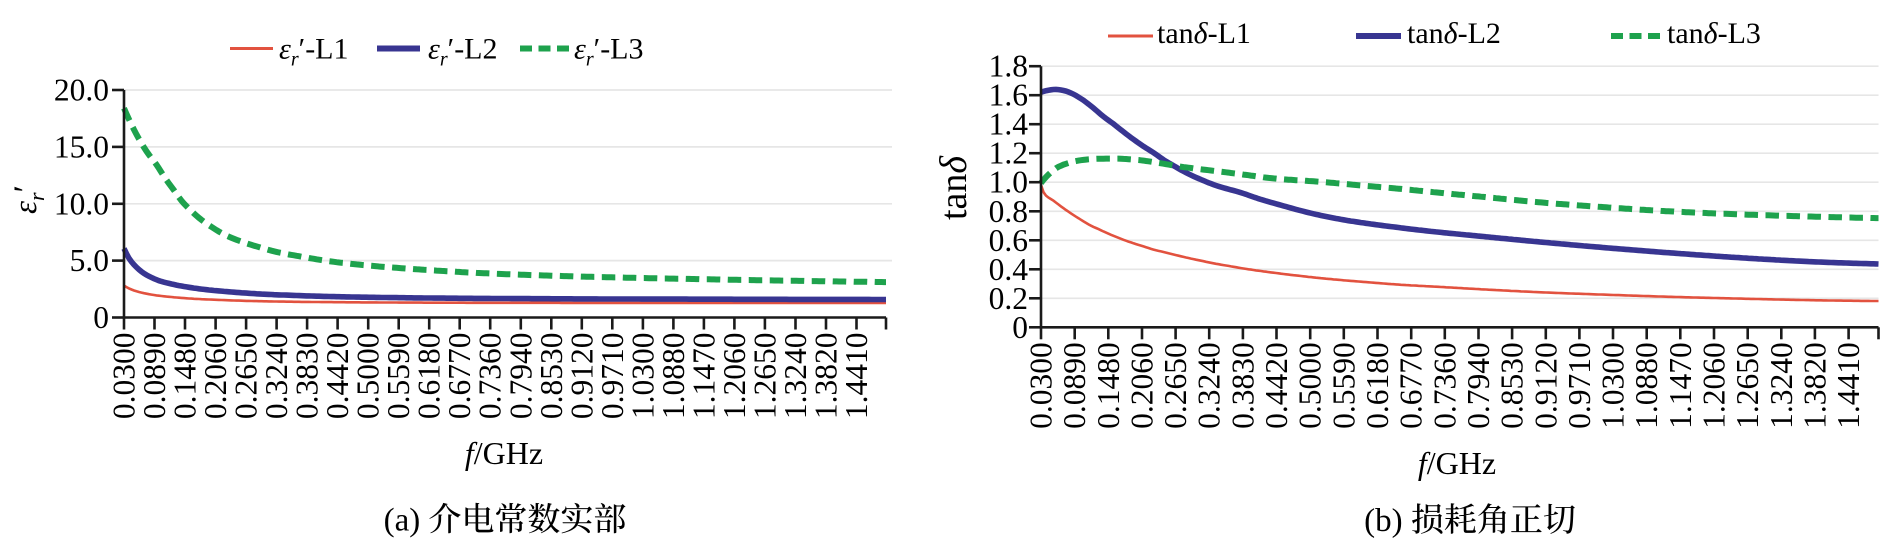  What do you see at coordinates (609, 52) in the screenshot?
I see `svg-text: εr′-L3` at bounding box center [609, 52].